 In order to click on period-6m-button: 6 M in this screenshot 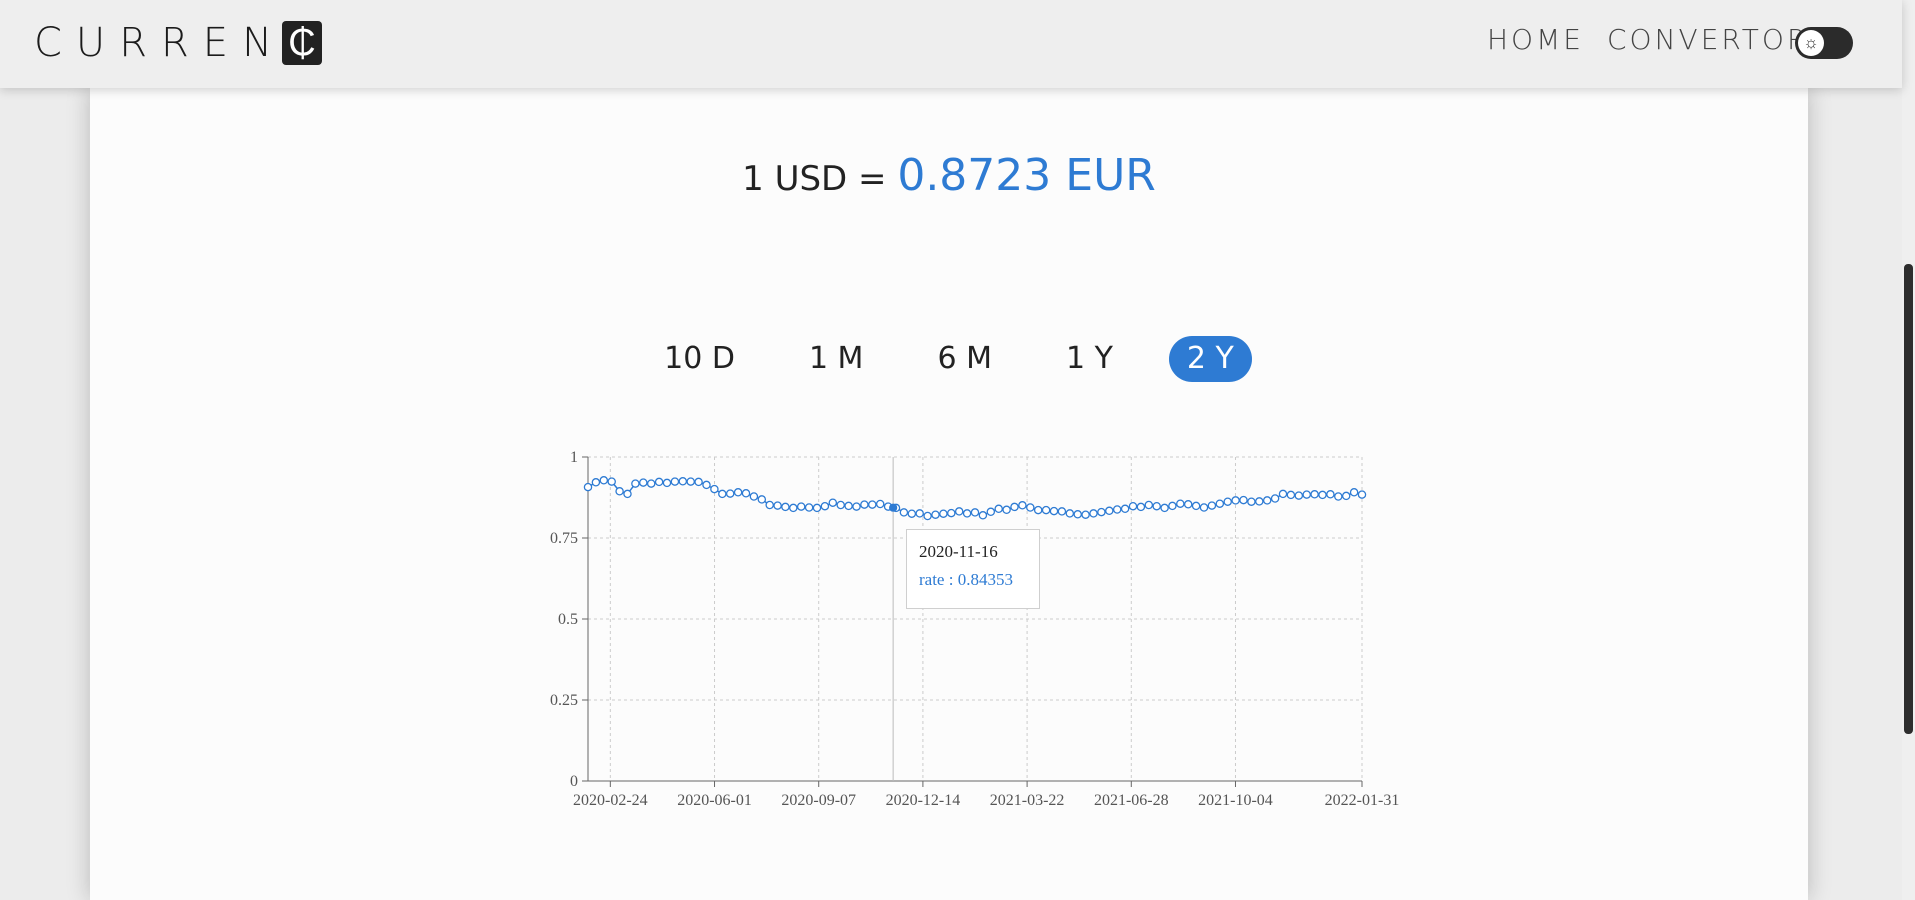, I will do `click(964, 358)`.